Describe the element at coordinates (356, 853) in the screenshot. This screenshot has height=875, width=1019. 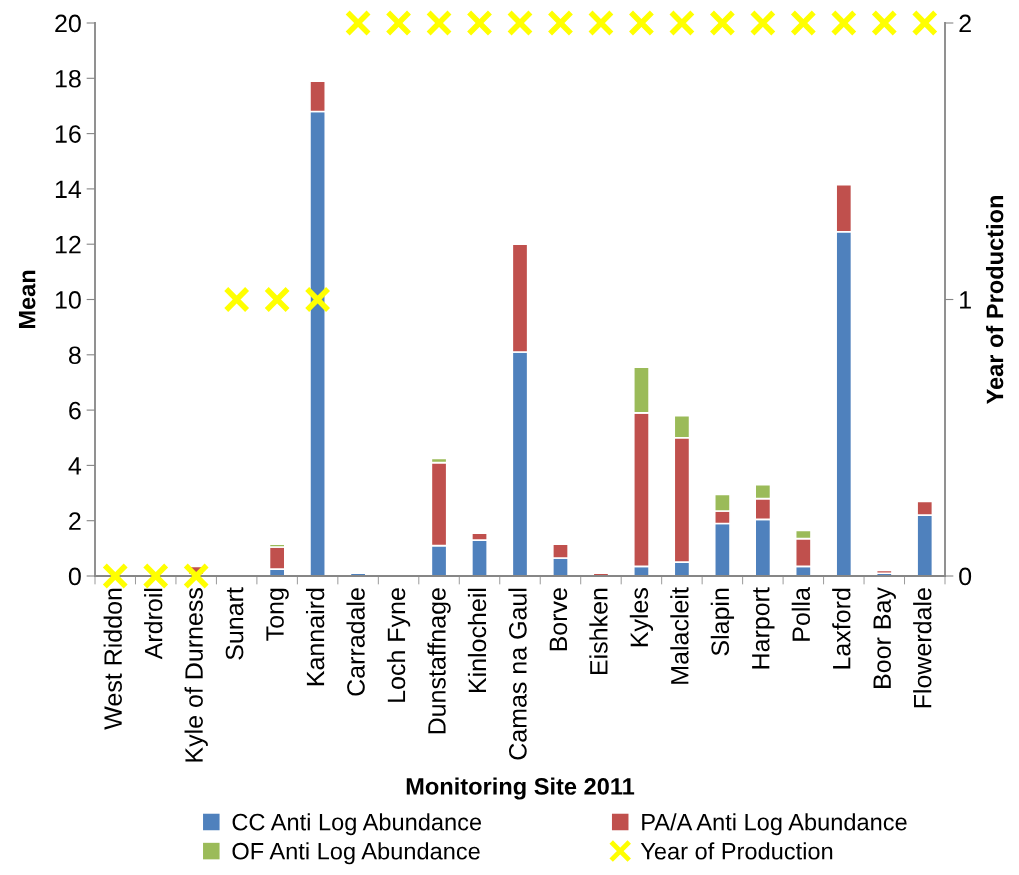
I see `legend-label: OF Anti Log Abundance` at that location.